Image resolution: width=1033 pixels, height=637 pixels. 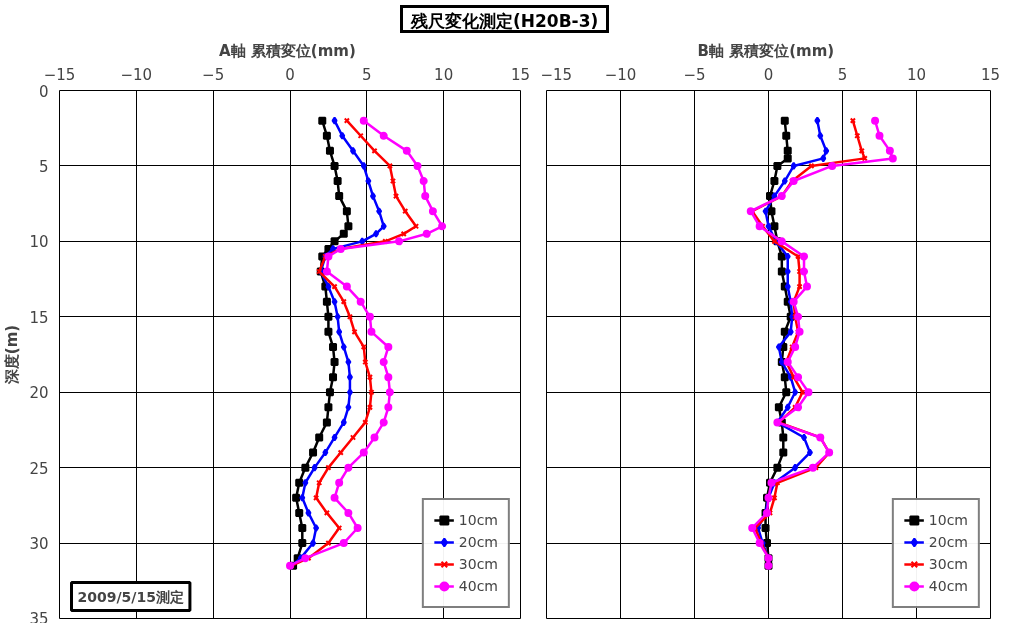 What do you see at coordinates (39, 393) in the screenshot?
I see `y-tick-label: 20` at bounding box center [39, 393].